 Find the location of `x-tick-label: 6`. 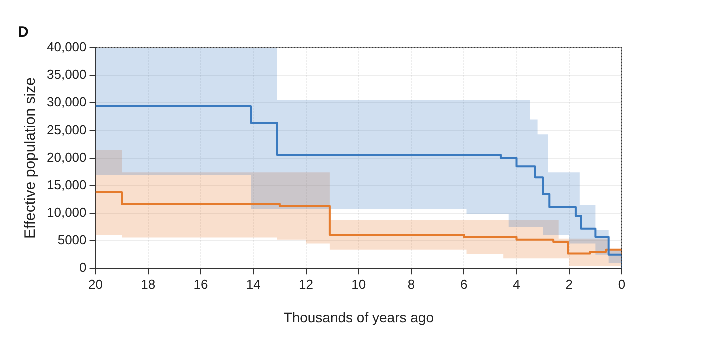

x-tick-label: 6 is located at coordinates (464, 284).